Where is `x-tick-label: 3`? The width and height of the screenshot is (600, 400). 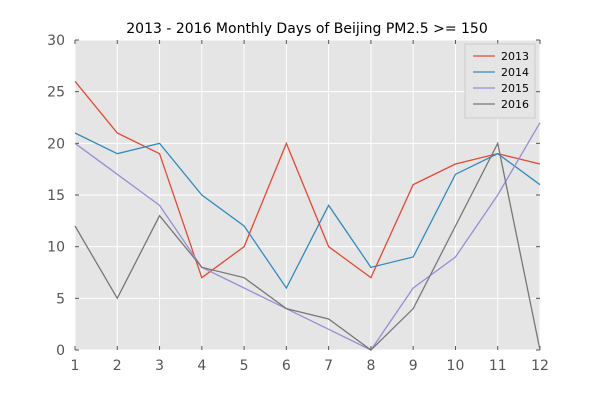 x-tick-label: 3 is located at coordinates (159, 366).